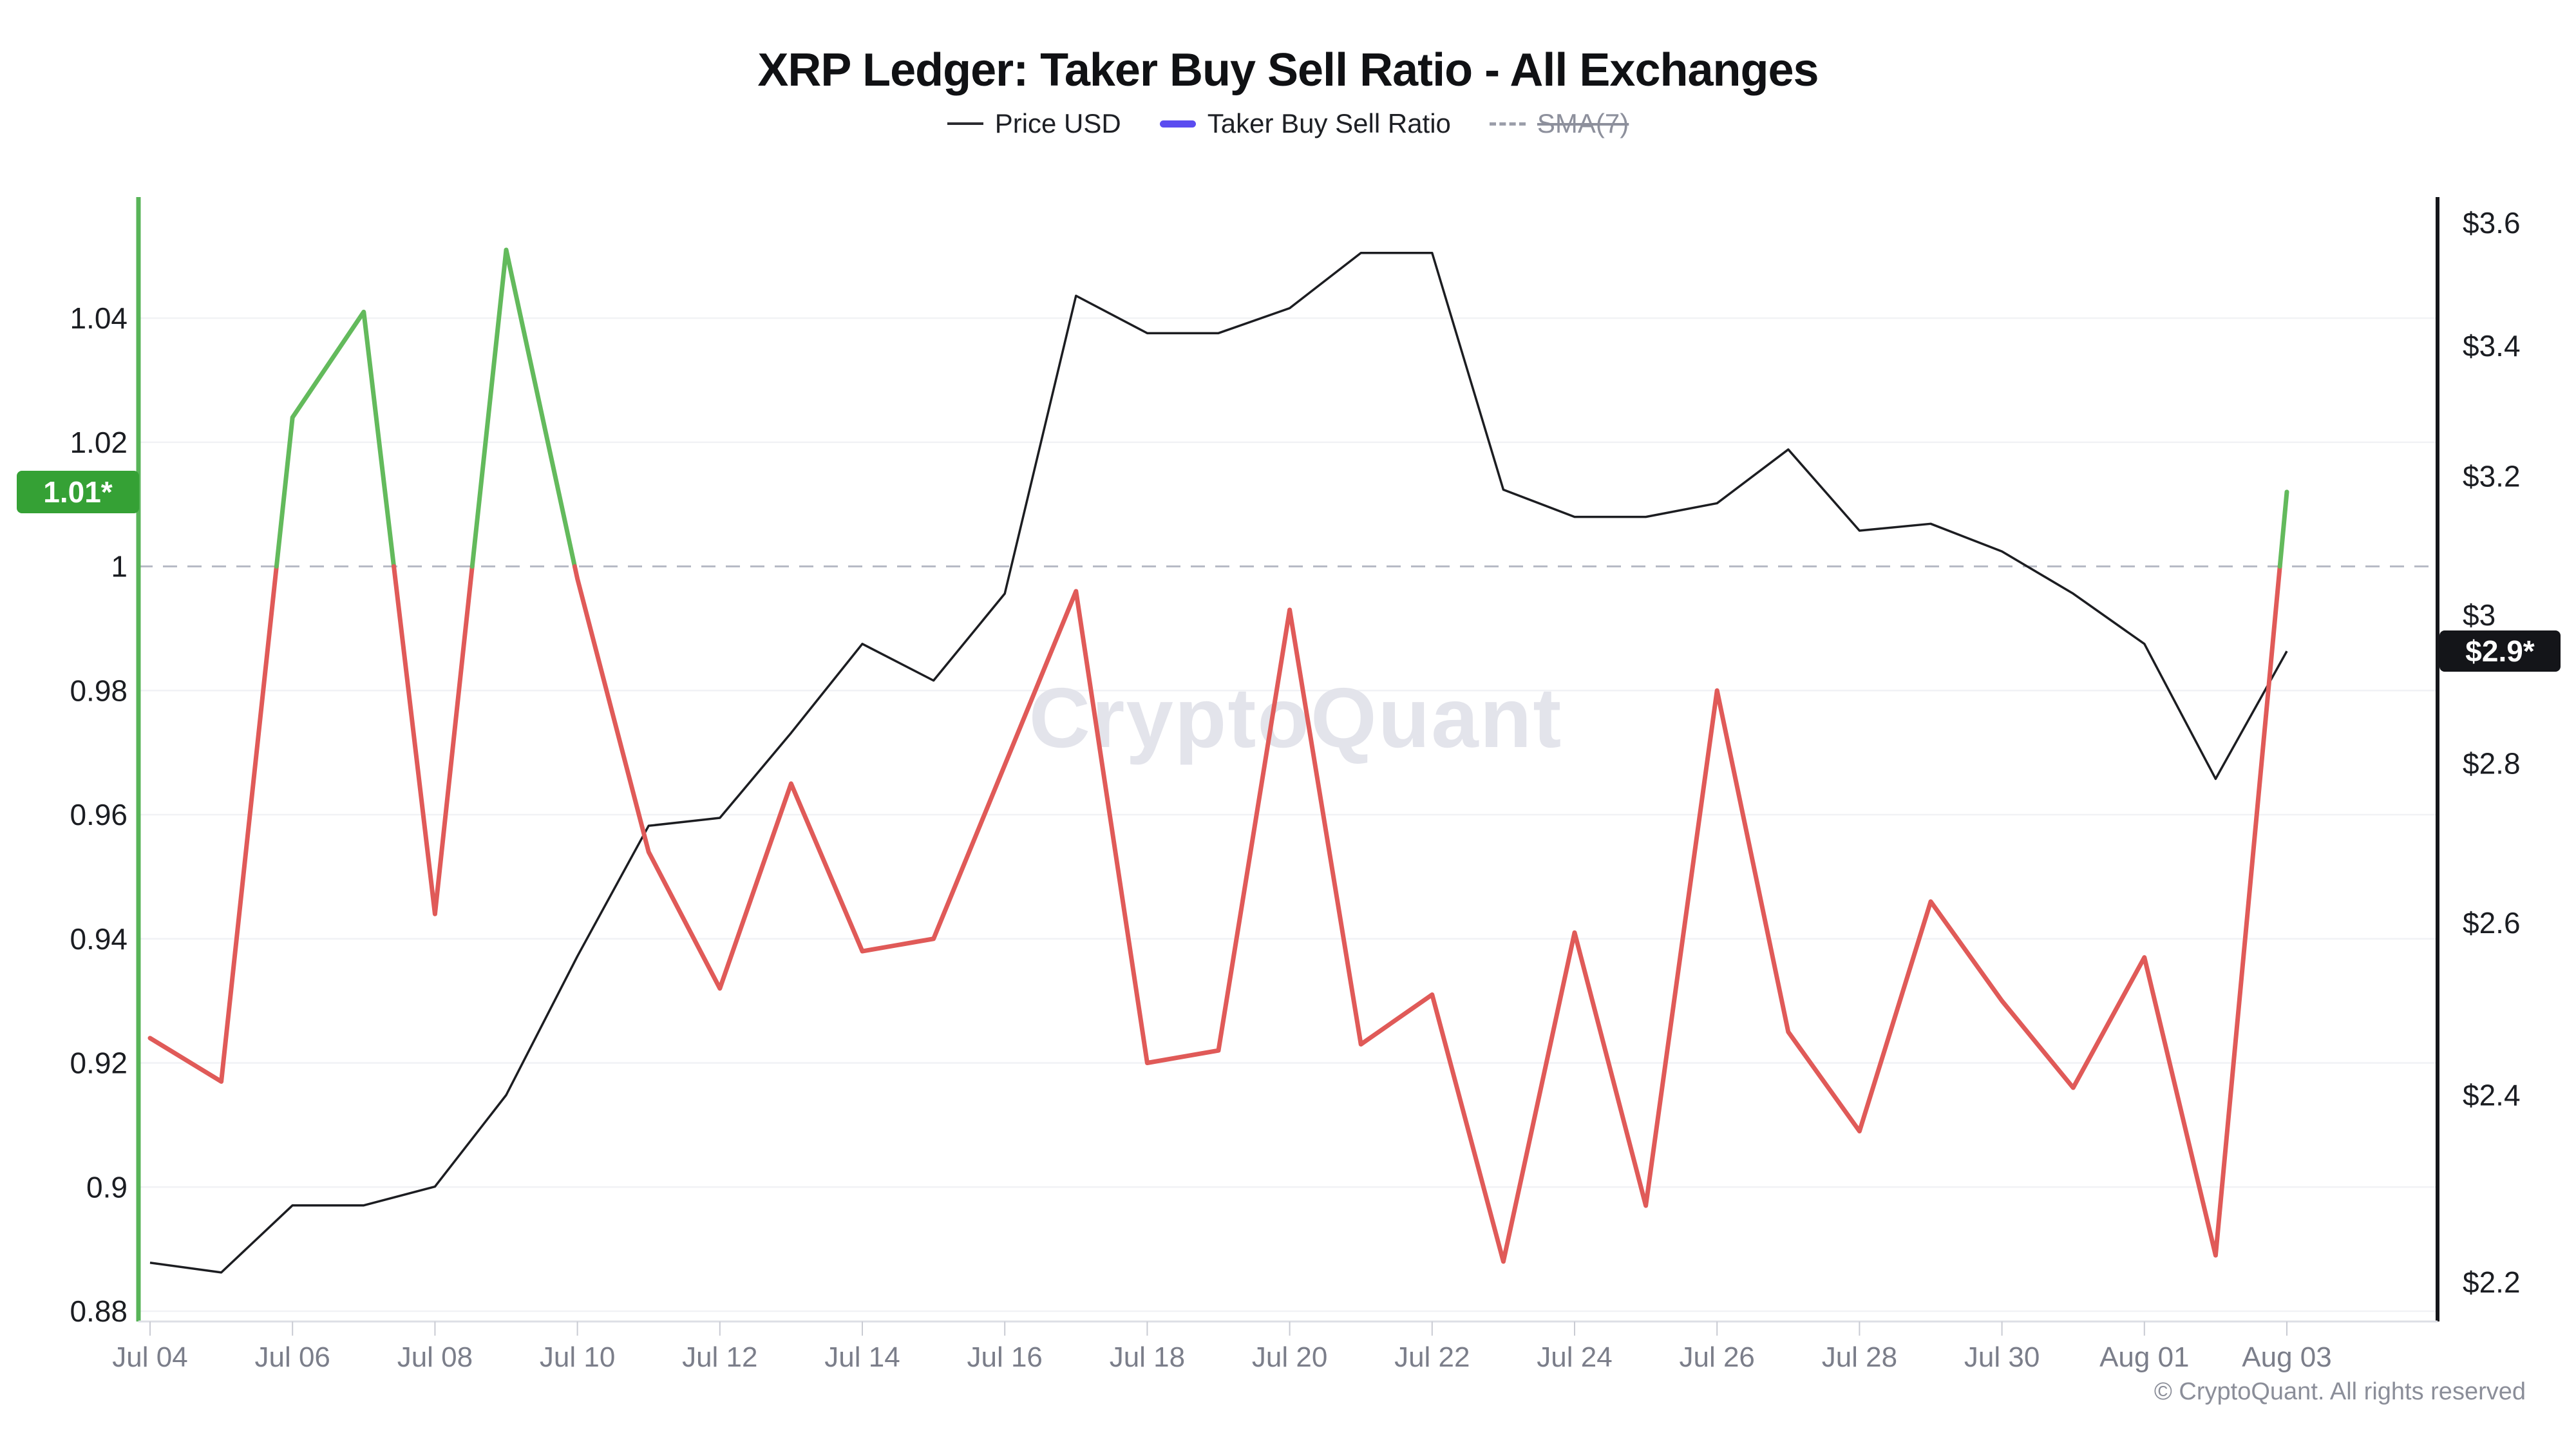 This screenshot has width=2576, height=1449. Describe the element at coordinates (1289, 1357) in the screenshot. I see `x-axis-tick-label: Jul 20` at that location.